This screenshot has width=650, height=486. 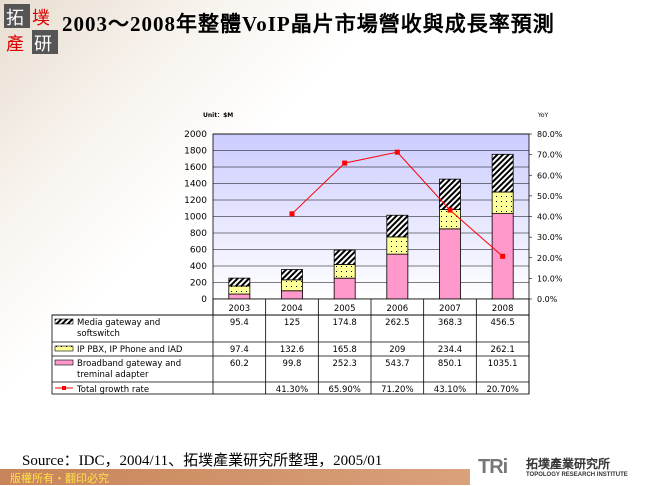 I want to click on brand-mark: TRi, so click(x=493, y=467).